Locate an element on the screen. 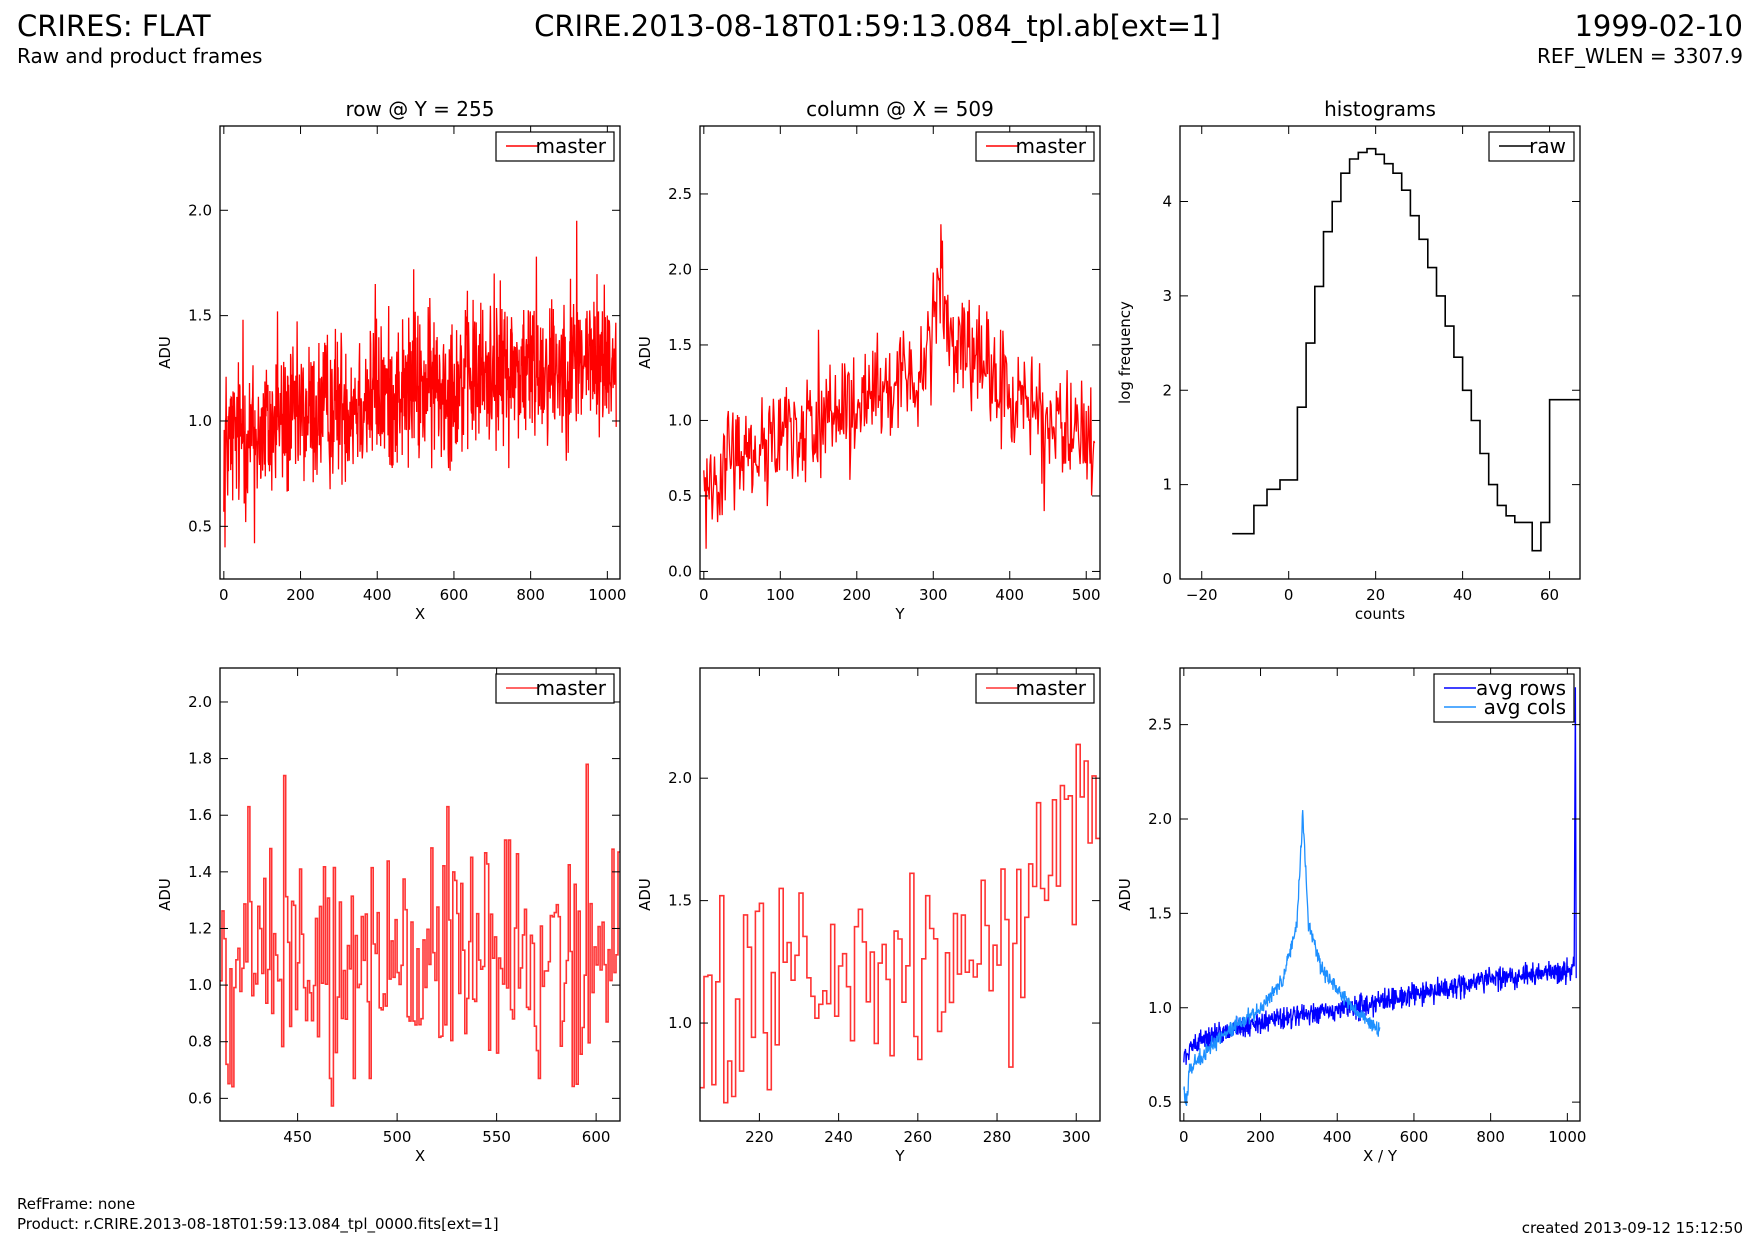 This screenshot has width=1755, height=1245. x-tick-label: 240 is located at coordinates (838, 1137).